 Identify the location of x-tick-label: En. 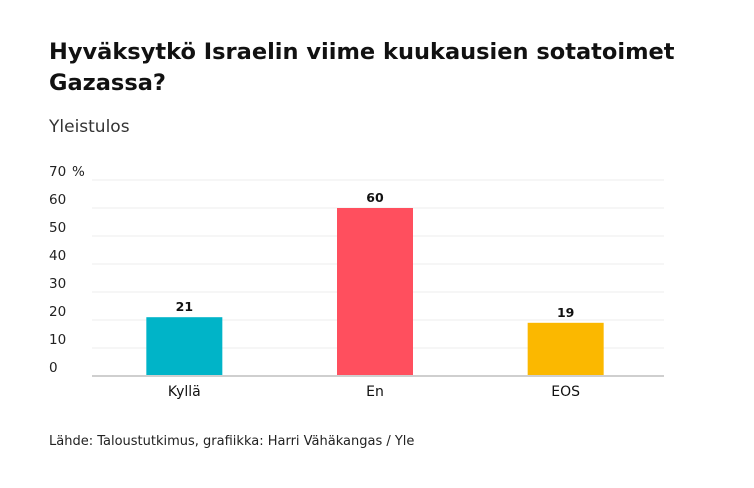
(375, 392).